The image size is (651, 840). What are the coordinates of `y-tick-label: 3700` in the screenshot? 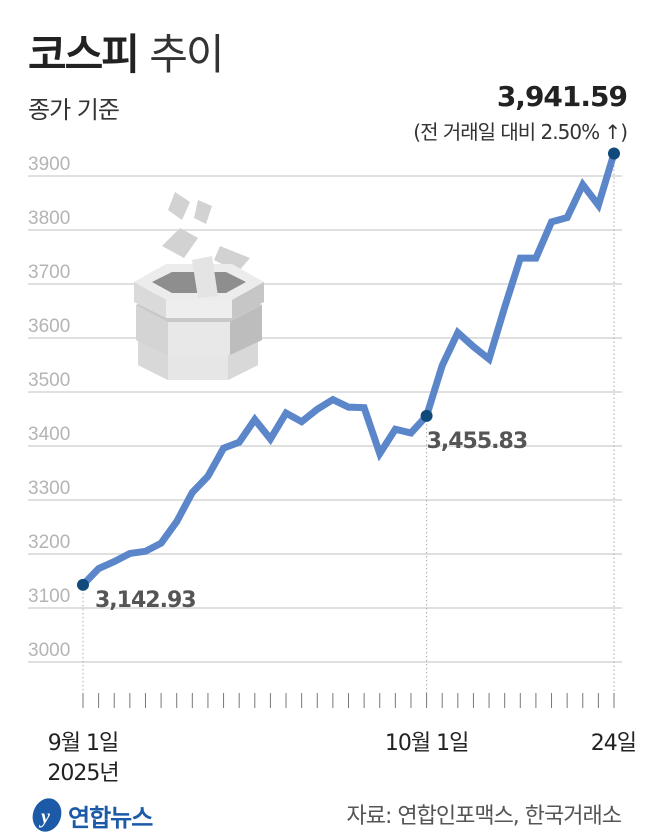 It's located at (49, 272).